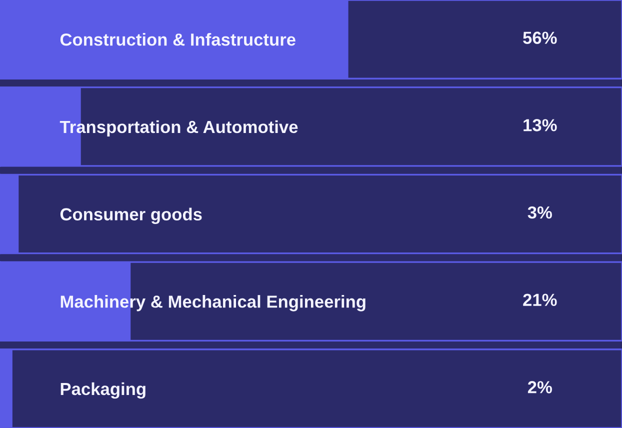  What do you see at coordinates (103, 390) in the screenshot?
I see `y-tick-label: Packaging` at bounding box center [103, 390].